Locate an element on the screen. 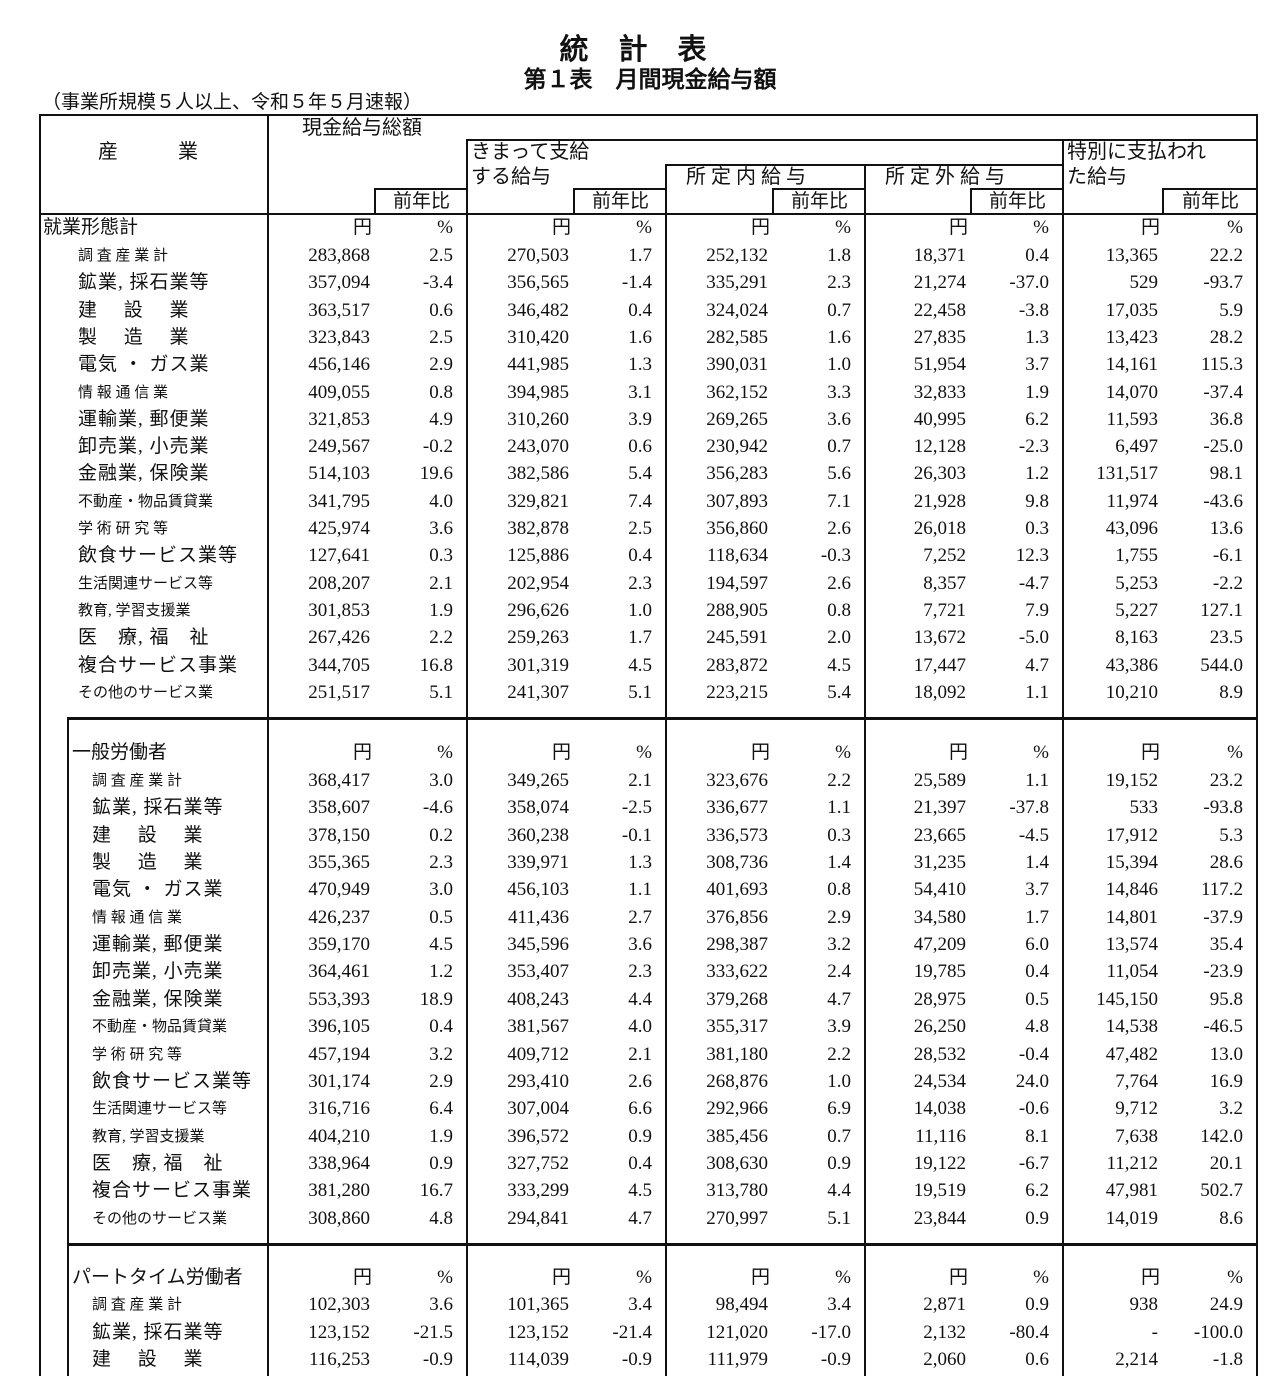 The height and width of the screenshot is (1376, 1280). amount-yen: 385,456 is located at coordinates (737, 1136).